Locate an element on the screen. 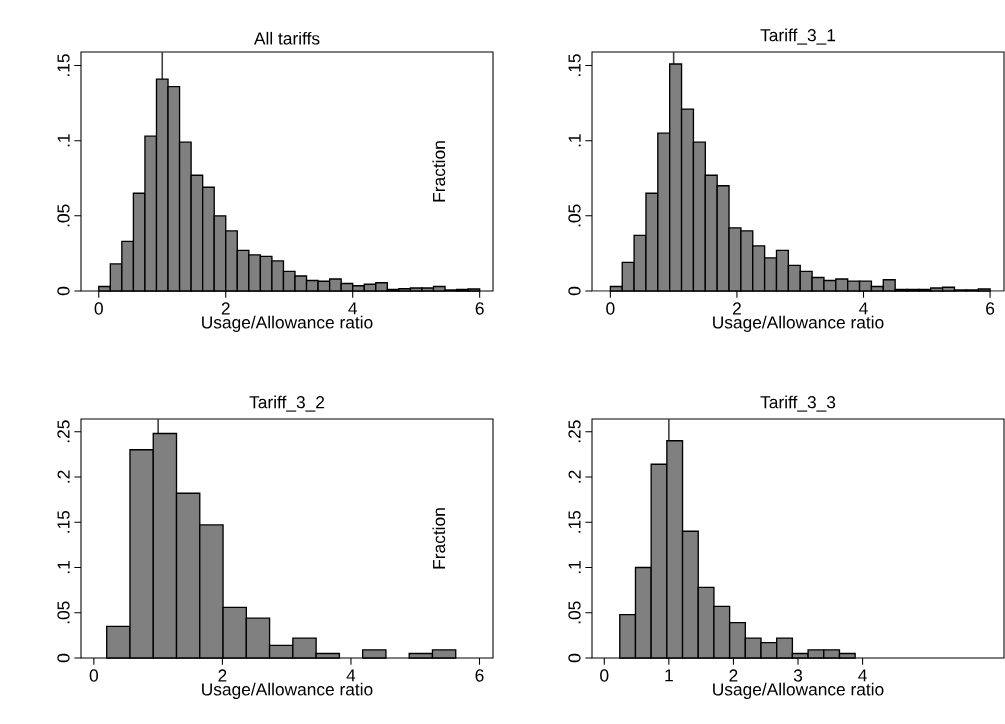  chart-title: Tariff_3_1 is located at coordinates (798, 36).